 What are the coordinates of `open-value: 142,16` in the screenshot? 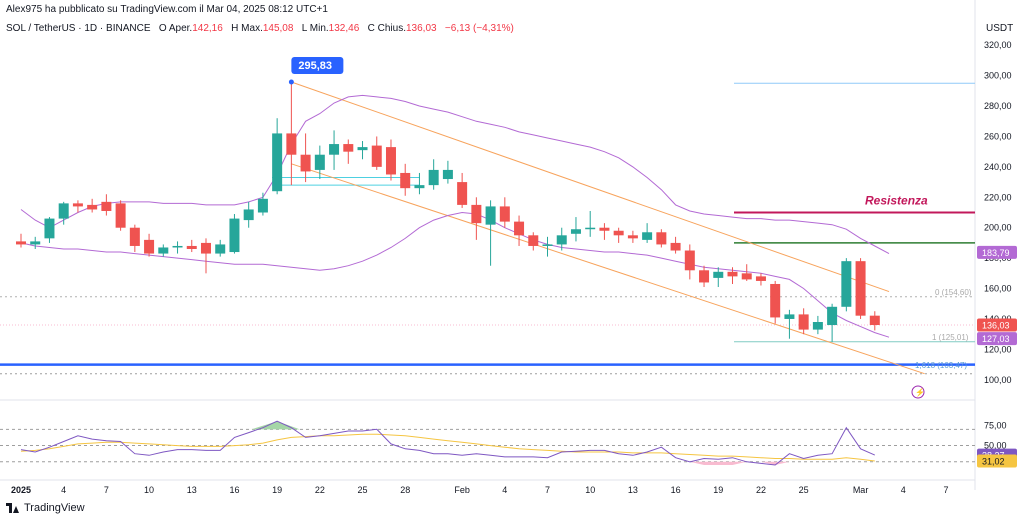 It's located at (207, 28).